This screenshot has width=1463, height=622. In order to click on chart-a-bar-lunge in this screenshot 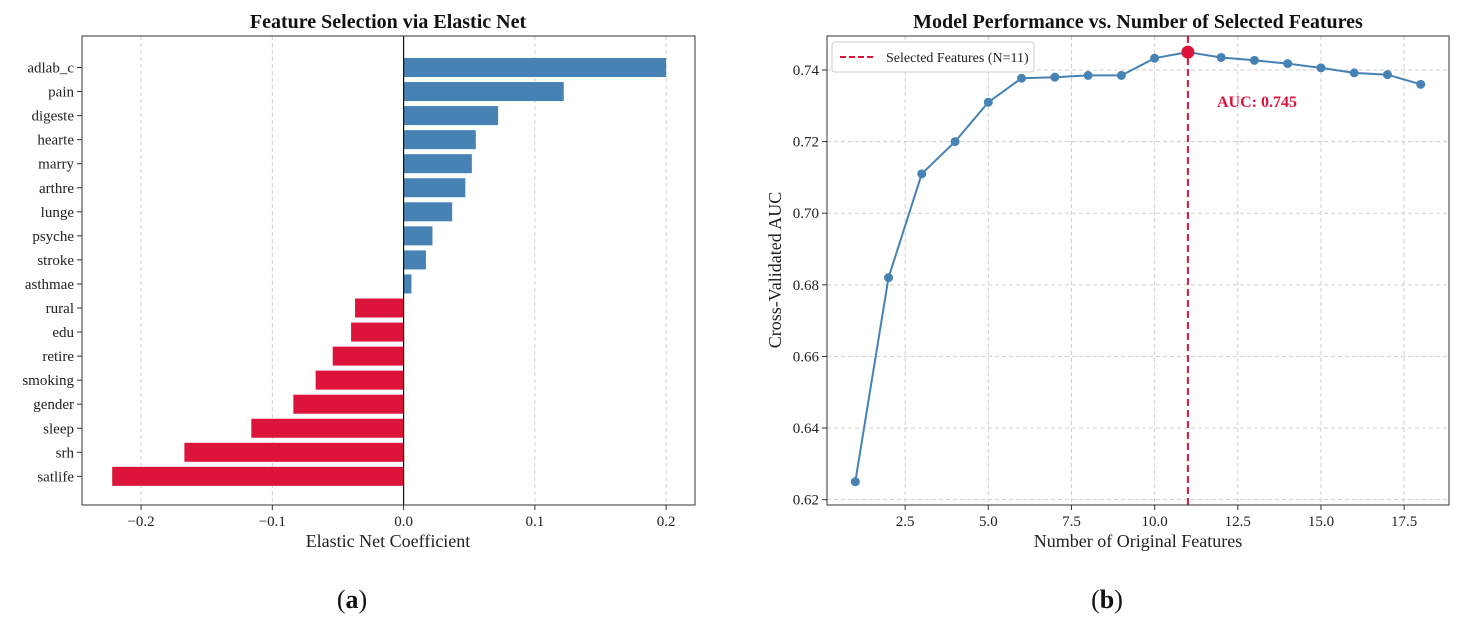, I will do `click(428, 212)`.